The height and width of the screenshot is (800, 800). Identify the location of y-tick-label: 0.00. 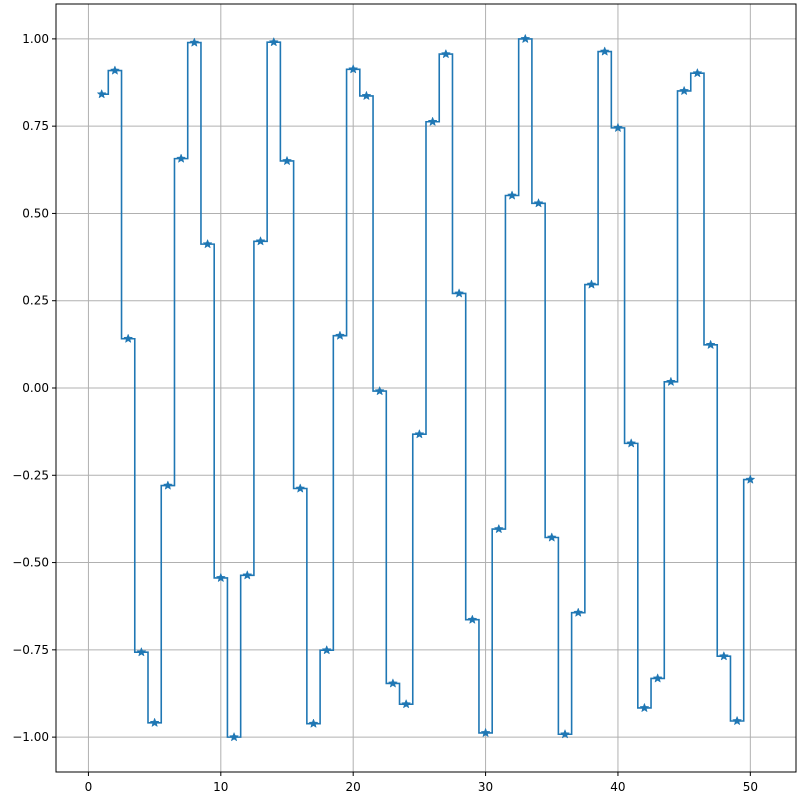
(35, 388).